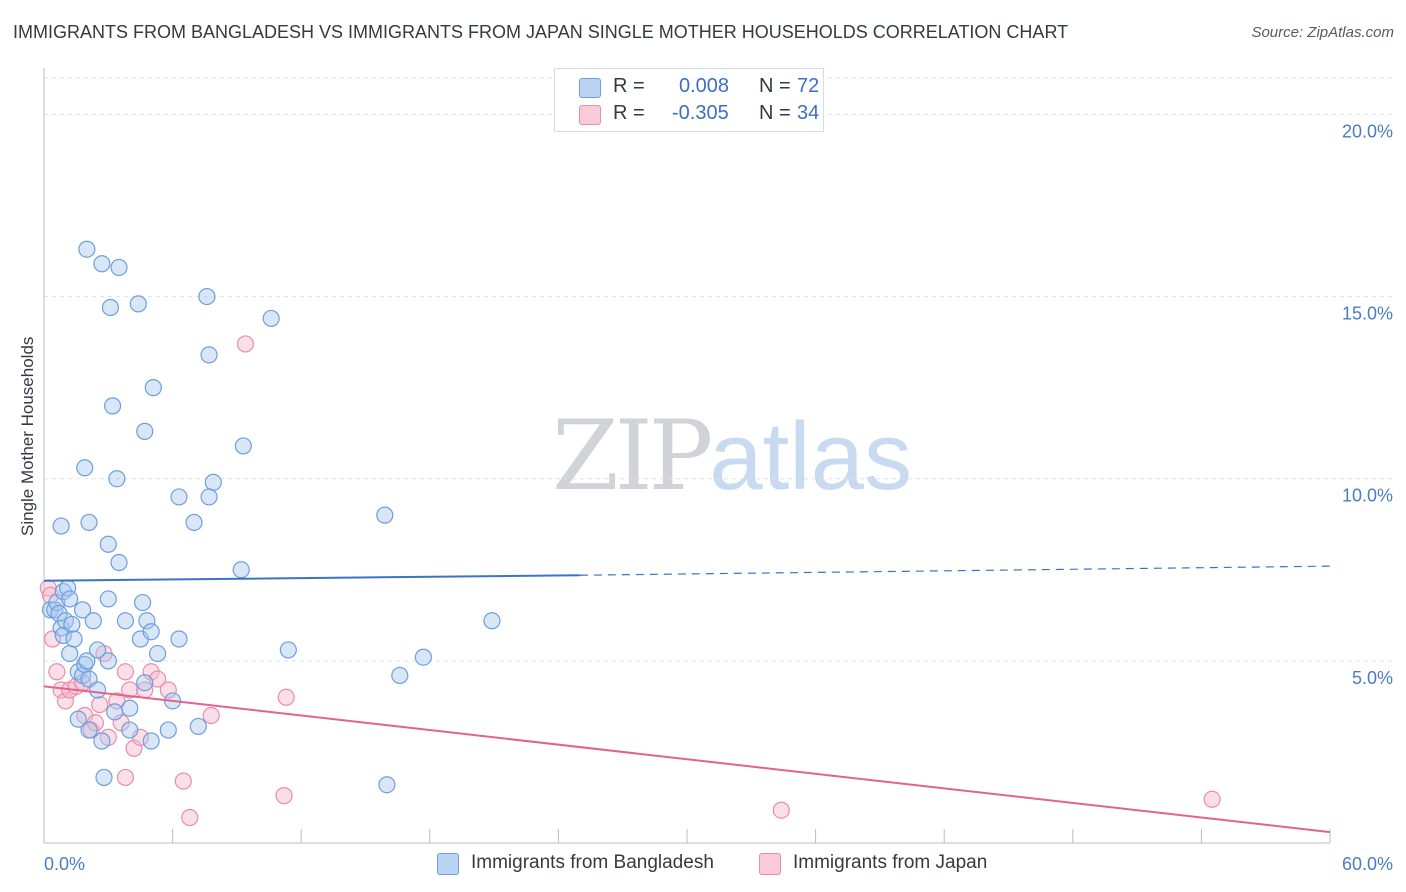  Describe the element at coordinates (1367, 131) in the screenshot. I see `y-tick-label: 20.0%` at that location.